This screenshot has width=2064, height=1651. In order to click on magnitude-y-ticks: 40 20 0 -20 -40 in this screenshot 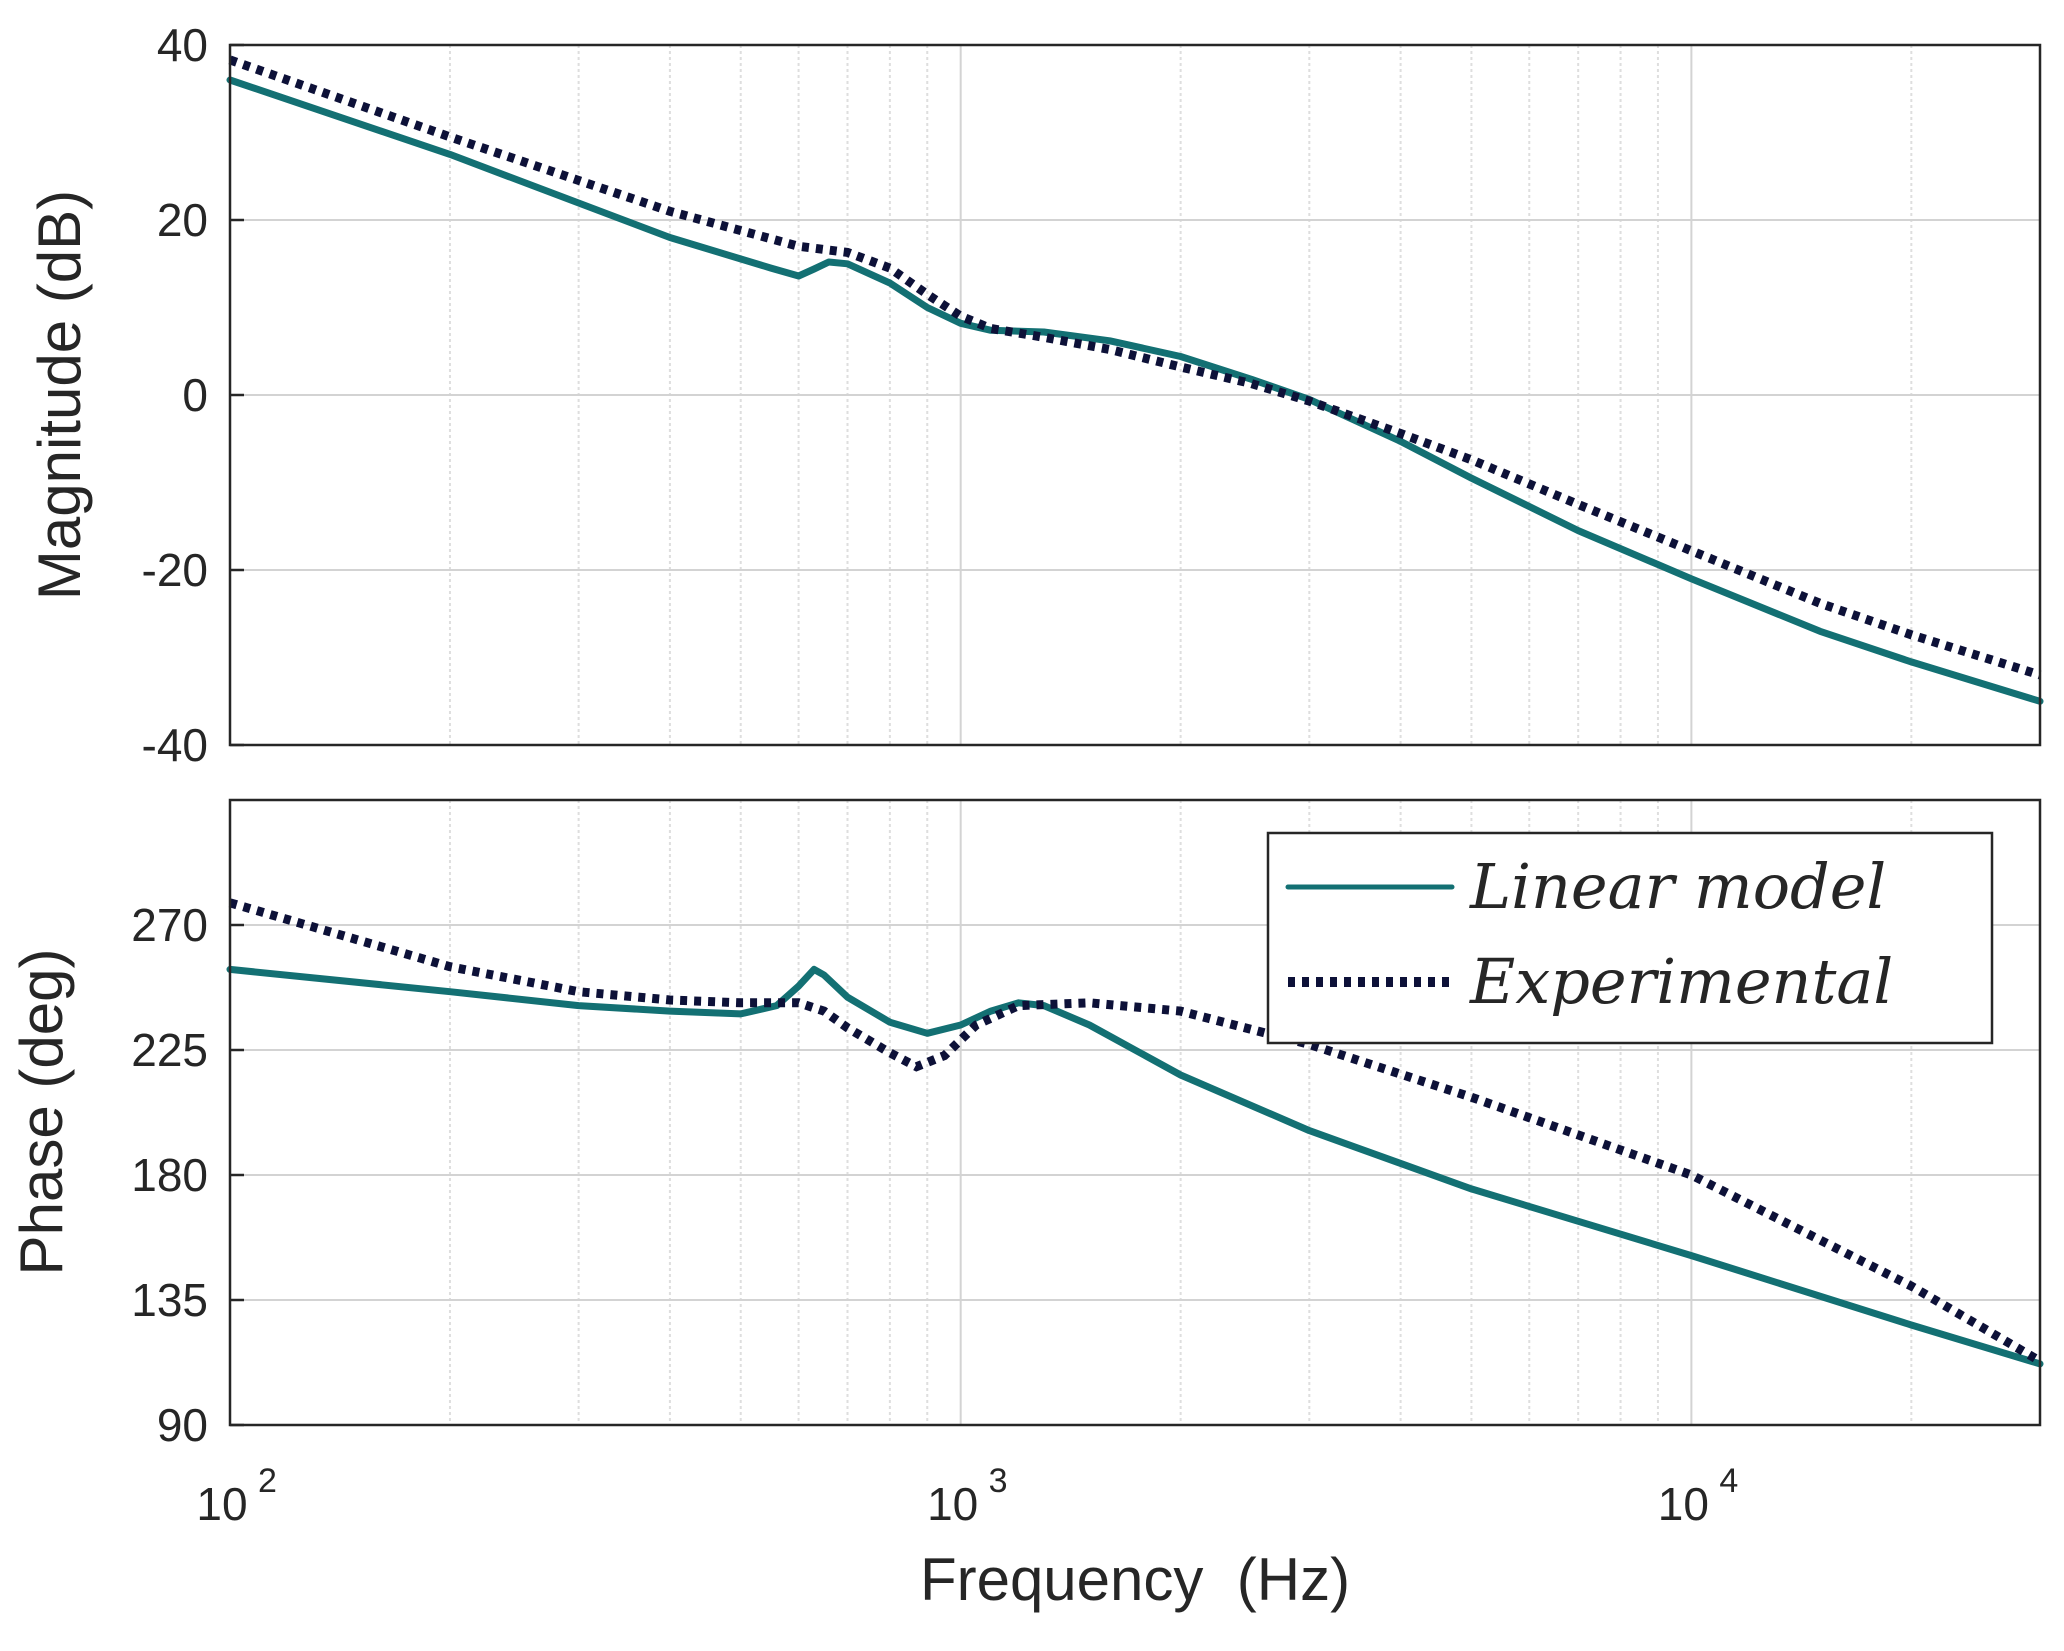, I will do `click(193, 395)`.